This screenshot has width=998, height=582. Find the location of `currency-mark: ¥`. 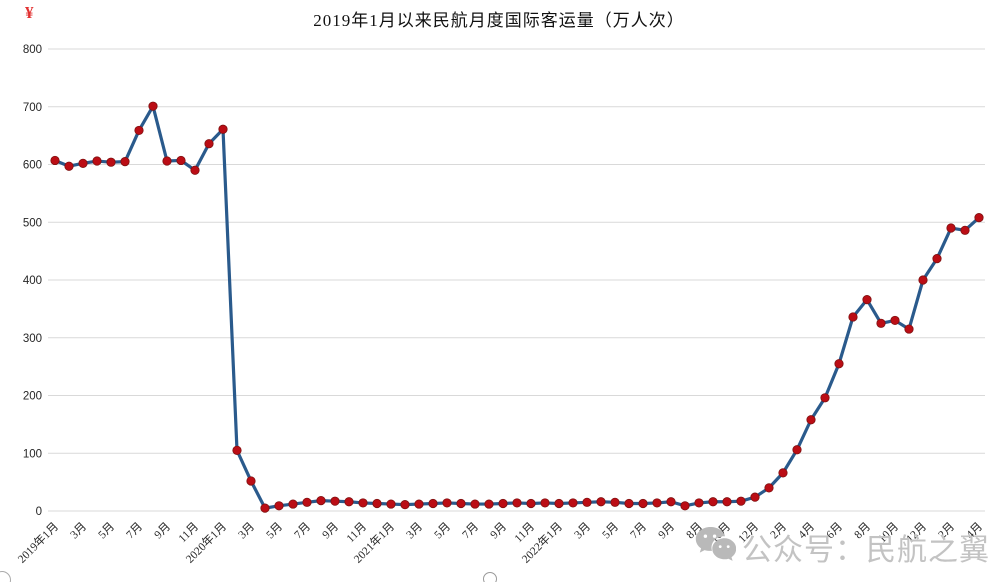

currency-mark: ¥ is located at coordinates (29, 12).